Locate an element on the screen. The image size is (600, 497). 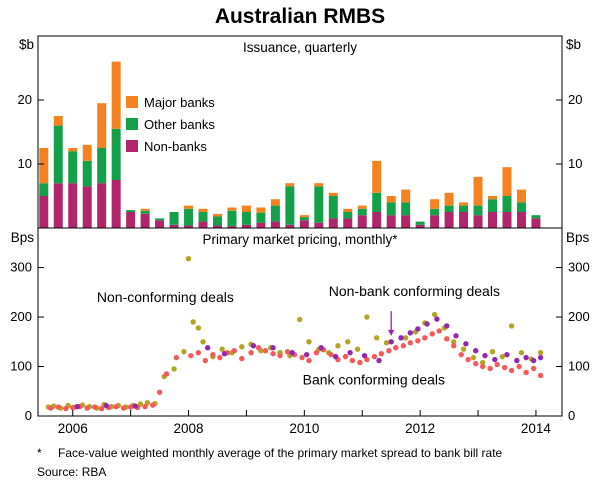
legend: Major banks Other banks Non-banks is located at coordinates (170, 124).